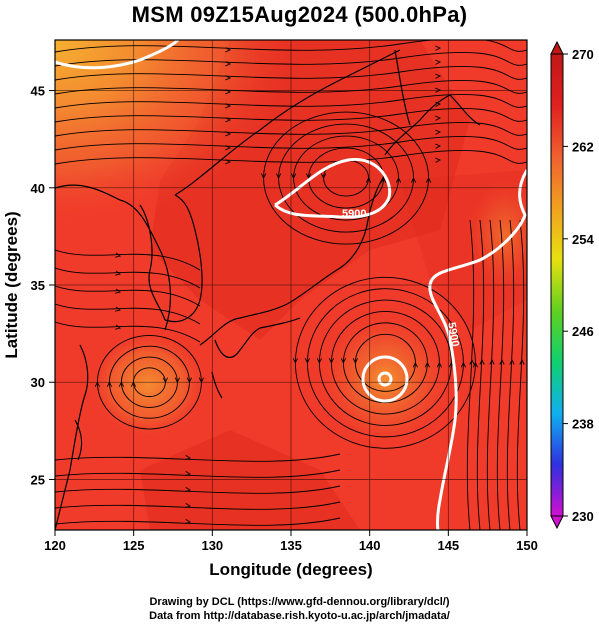  What do you see at coordinates (290, 569) in the screenshot?
I see `x-axis-label: Longitude (degrees)` at bounding box center [290, 569].